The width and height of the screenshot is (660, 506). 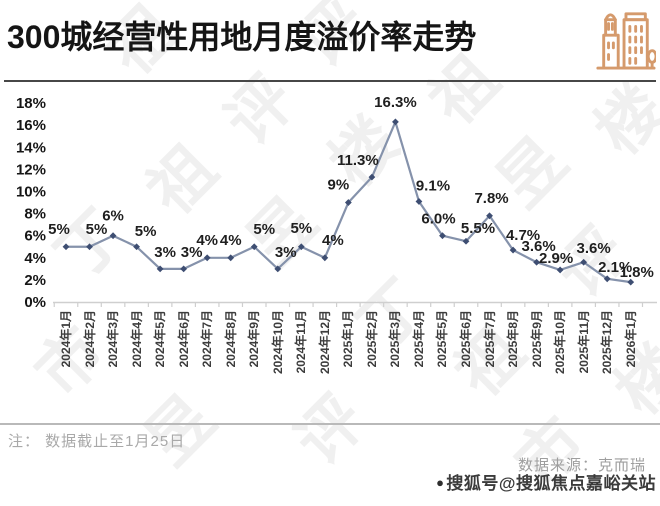 I want to click on y-tick-label: 18%, so click(x=31, y=103).